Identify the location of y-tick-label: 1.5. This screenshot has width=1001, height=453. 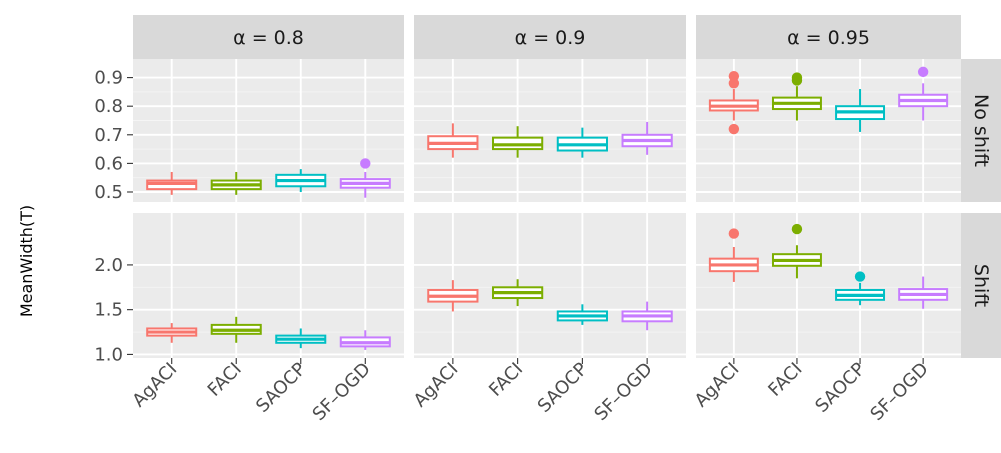
(108, 310).